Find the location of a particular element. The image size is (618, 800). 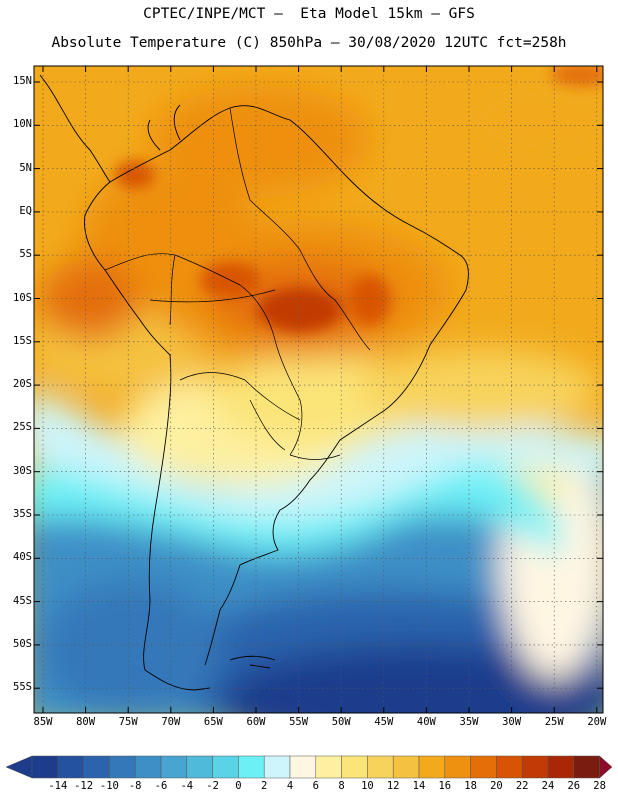

lat-label: 50S is located at coordinates (22, 643).